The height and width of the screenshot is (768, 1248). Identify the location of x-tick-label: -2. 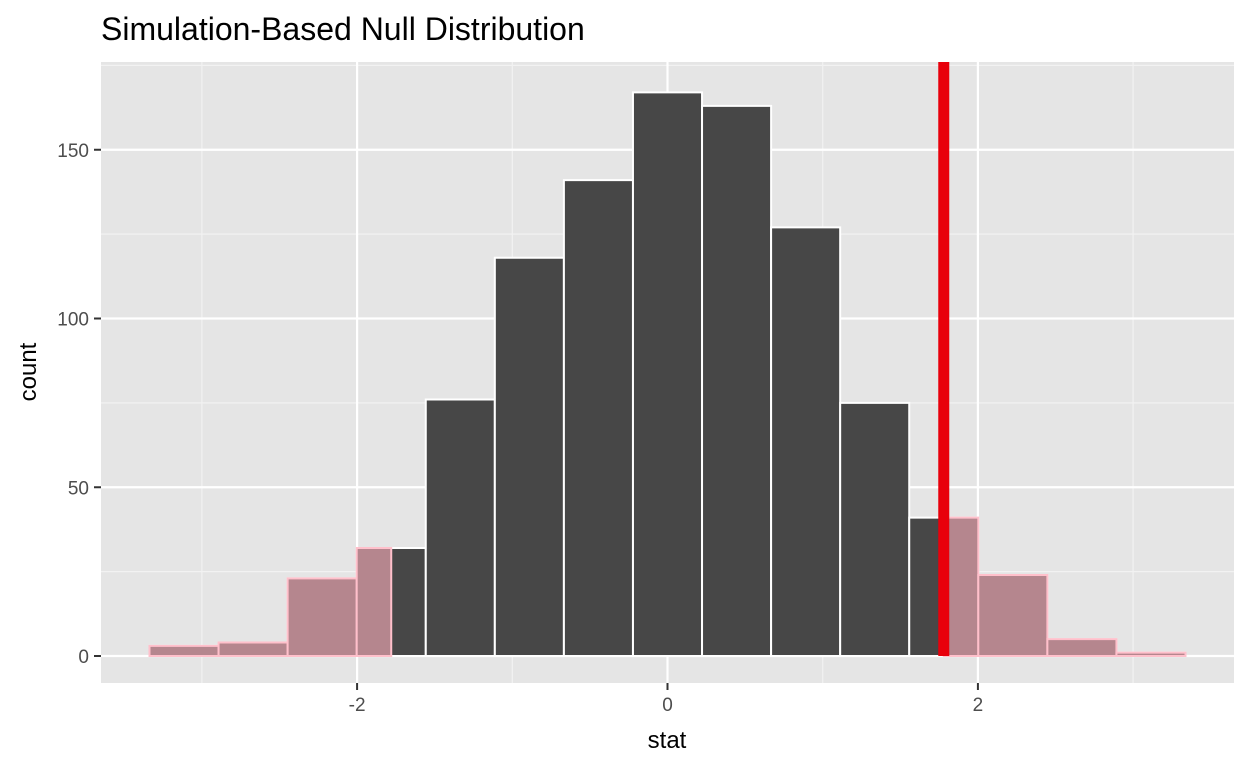
(357, 705).